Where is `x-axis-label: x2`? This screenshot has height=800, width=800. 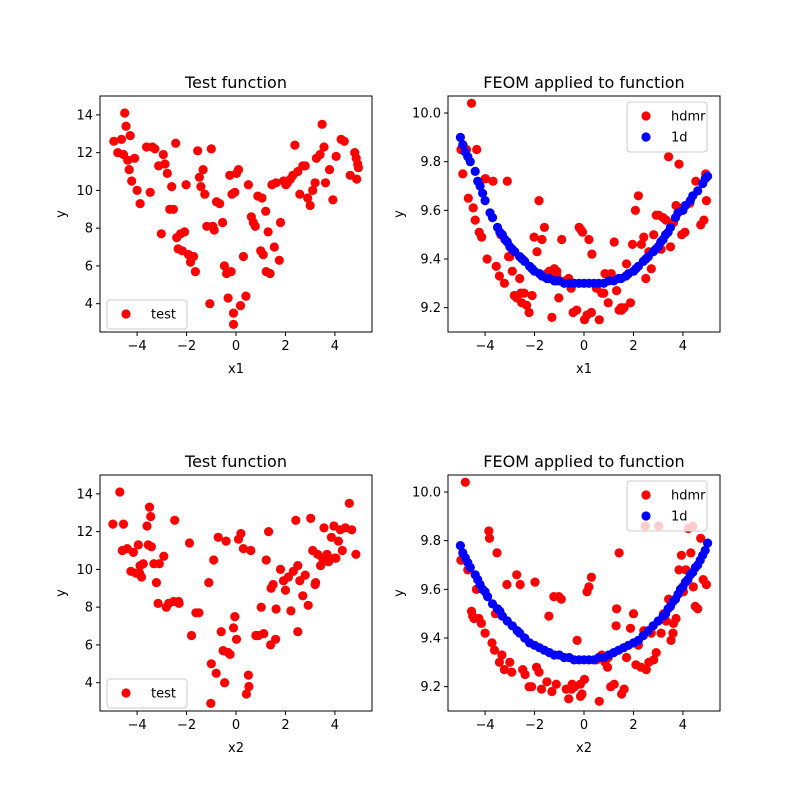 x-axis-label: x2 is located at coordinates (236, 748).